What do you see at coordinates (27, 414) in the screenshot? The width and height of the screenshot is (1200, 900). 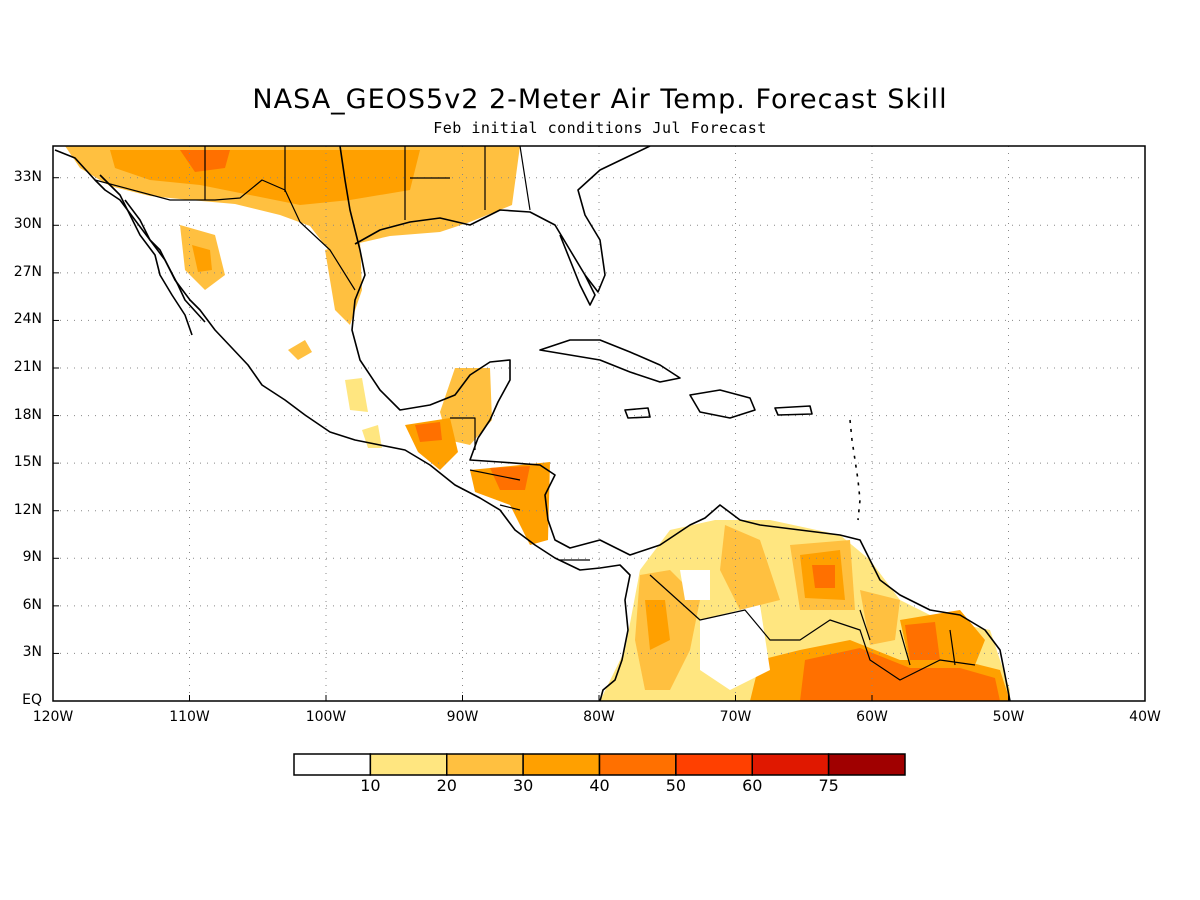 I see `lat-label: 18N` at bounding box center [27, 414].